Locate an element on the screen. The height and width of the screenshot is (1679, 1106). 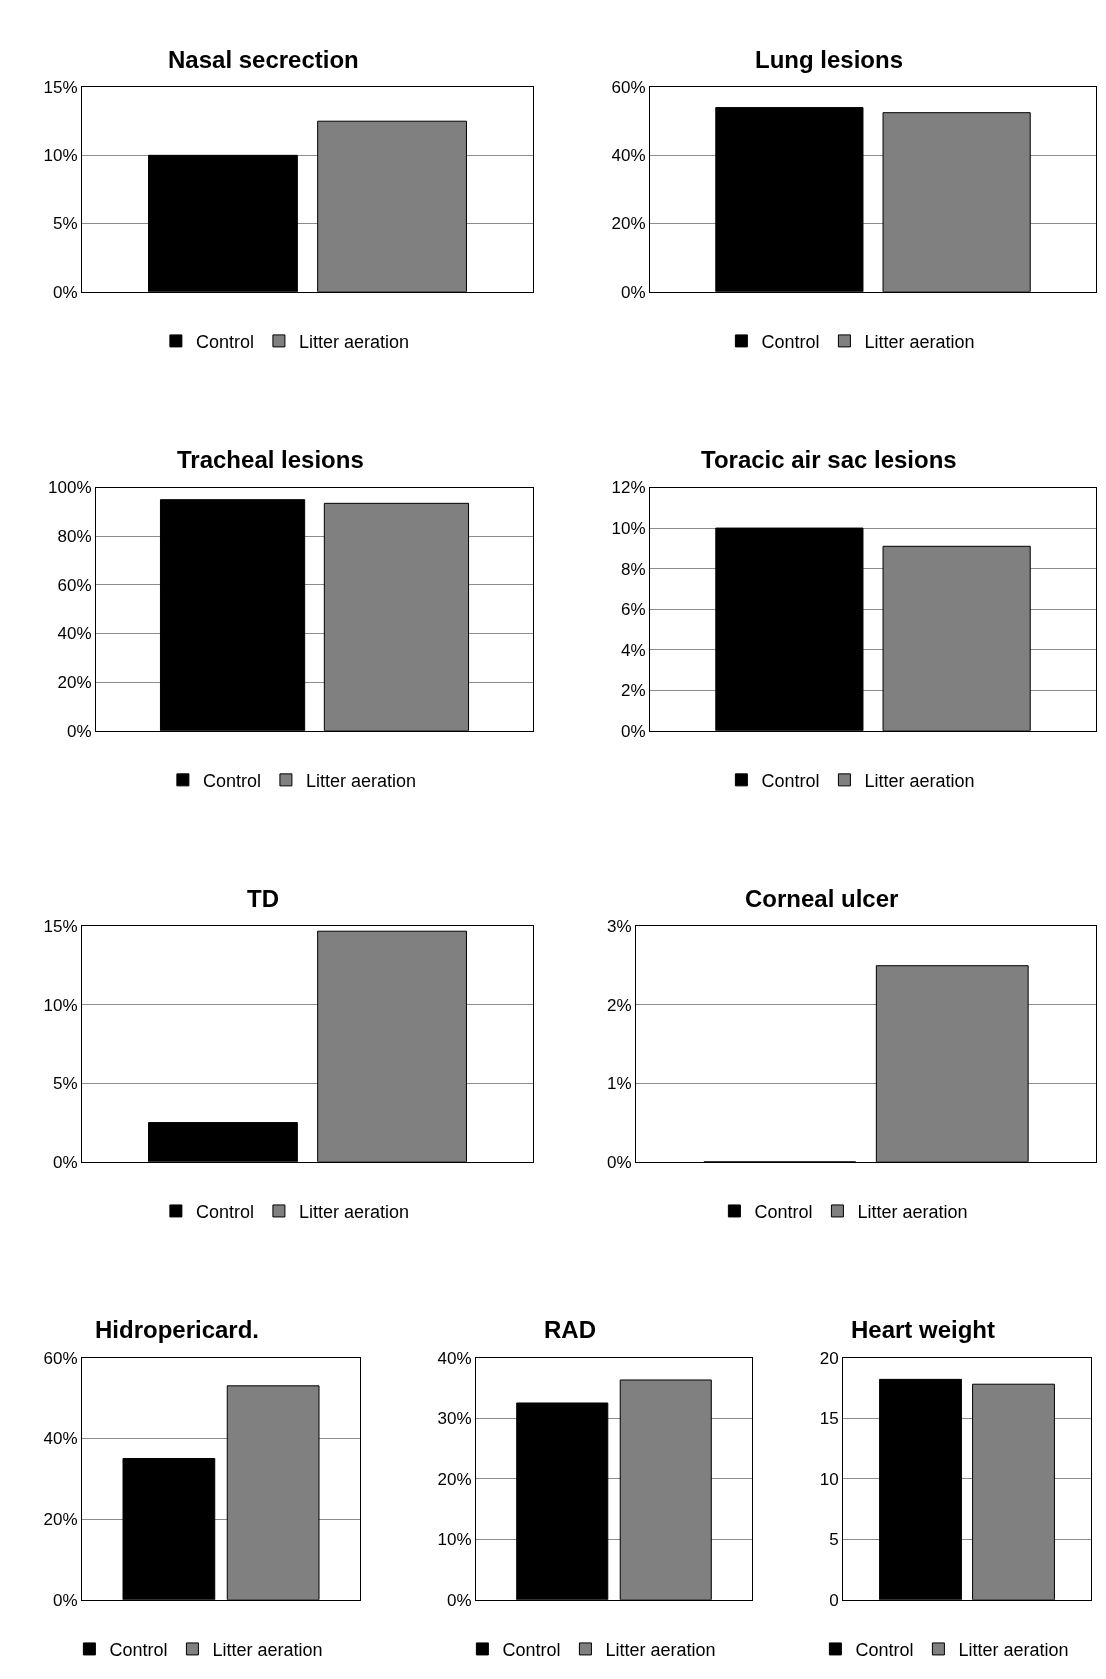
chart-title: Corneal ulcer is located at coordinates (822, 898).